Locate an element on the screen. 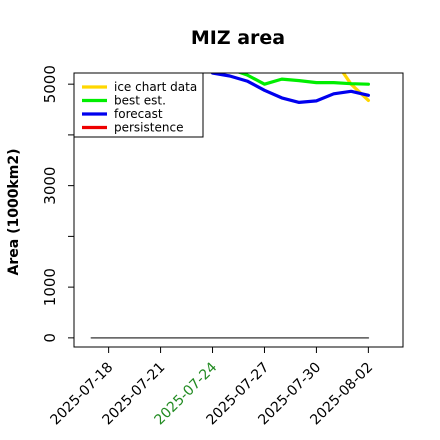 This screenshot has width=440, height=440. legend-label: forecast is located at coordinates (138, 114).